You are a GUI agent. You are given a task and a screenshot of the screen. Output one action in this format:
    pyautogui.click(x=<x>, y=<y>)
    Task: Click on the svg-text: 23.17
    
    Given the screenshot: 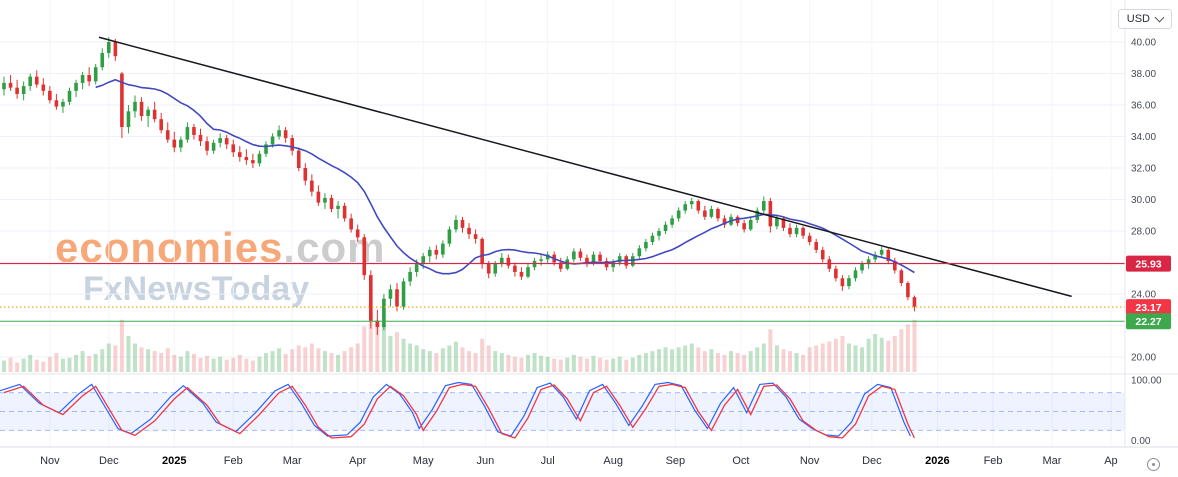 What is the action you would take?
    pyautogui.click(x=1148, y=308)
    